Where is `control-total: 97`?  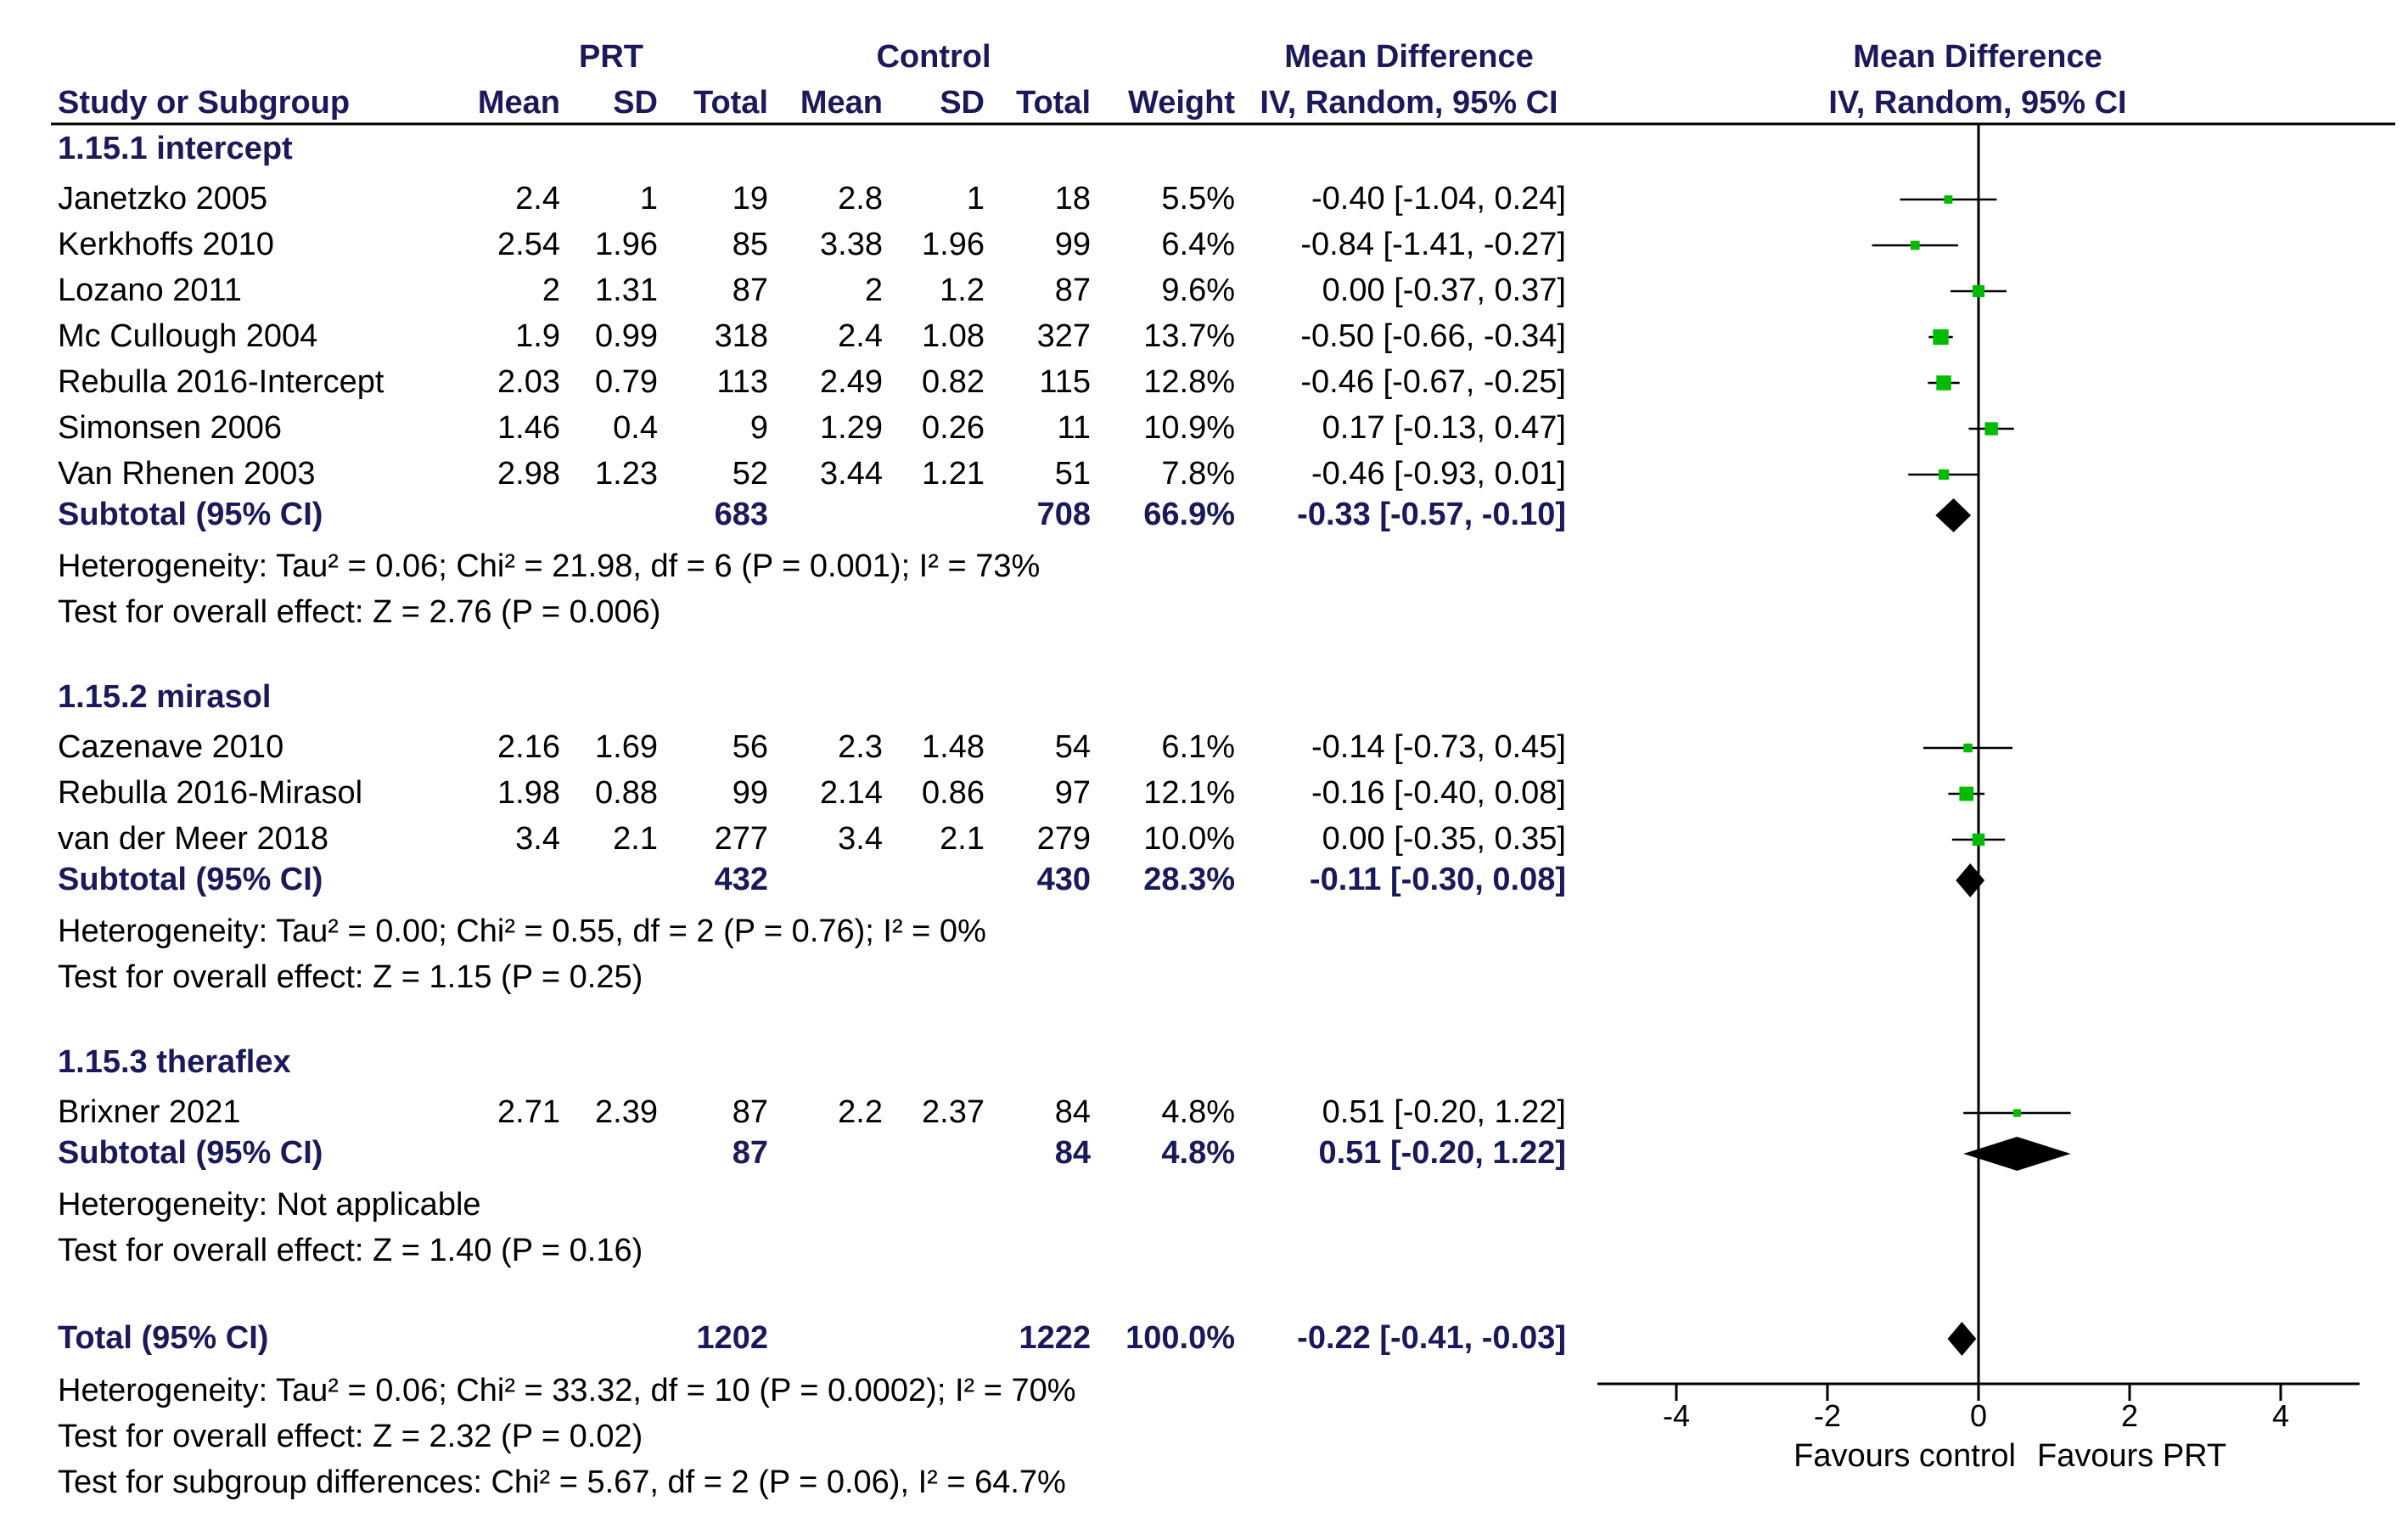
control-total: 97 is located at coordinates (1072, 793).